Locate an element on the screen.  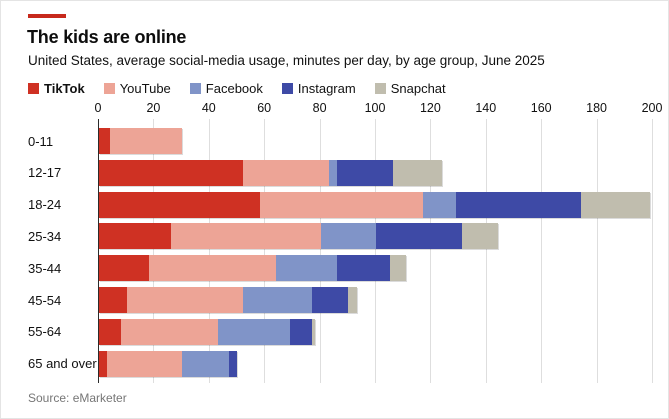
category-label-35-44: 35-44 is located at coordinates (45, 268).